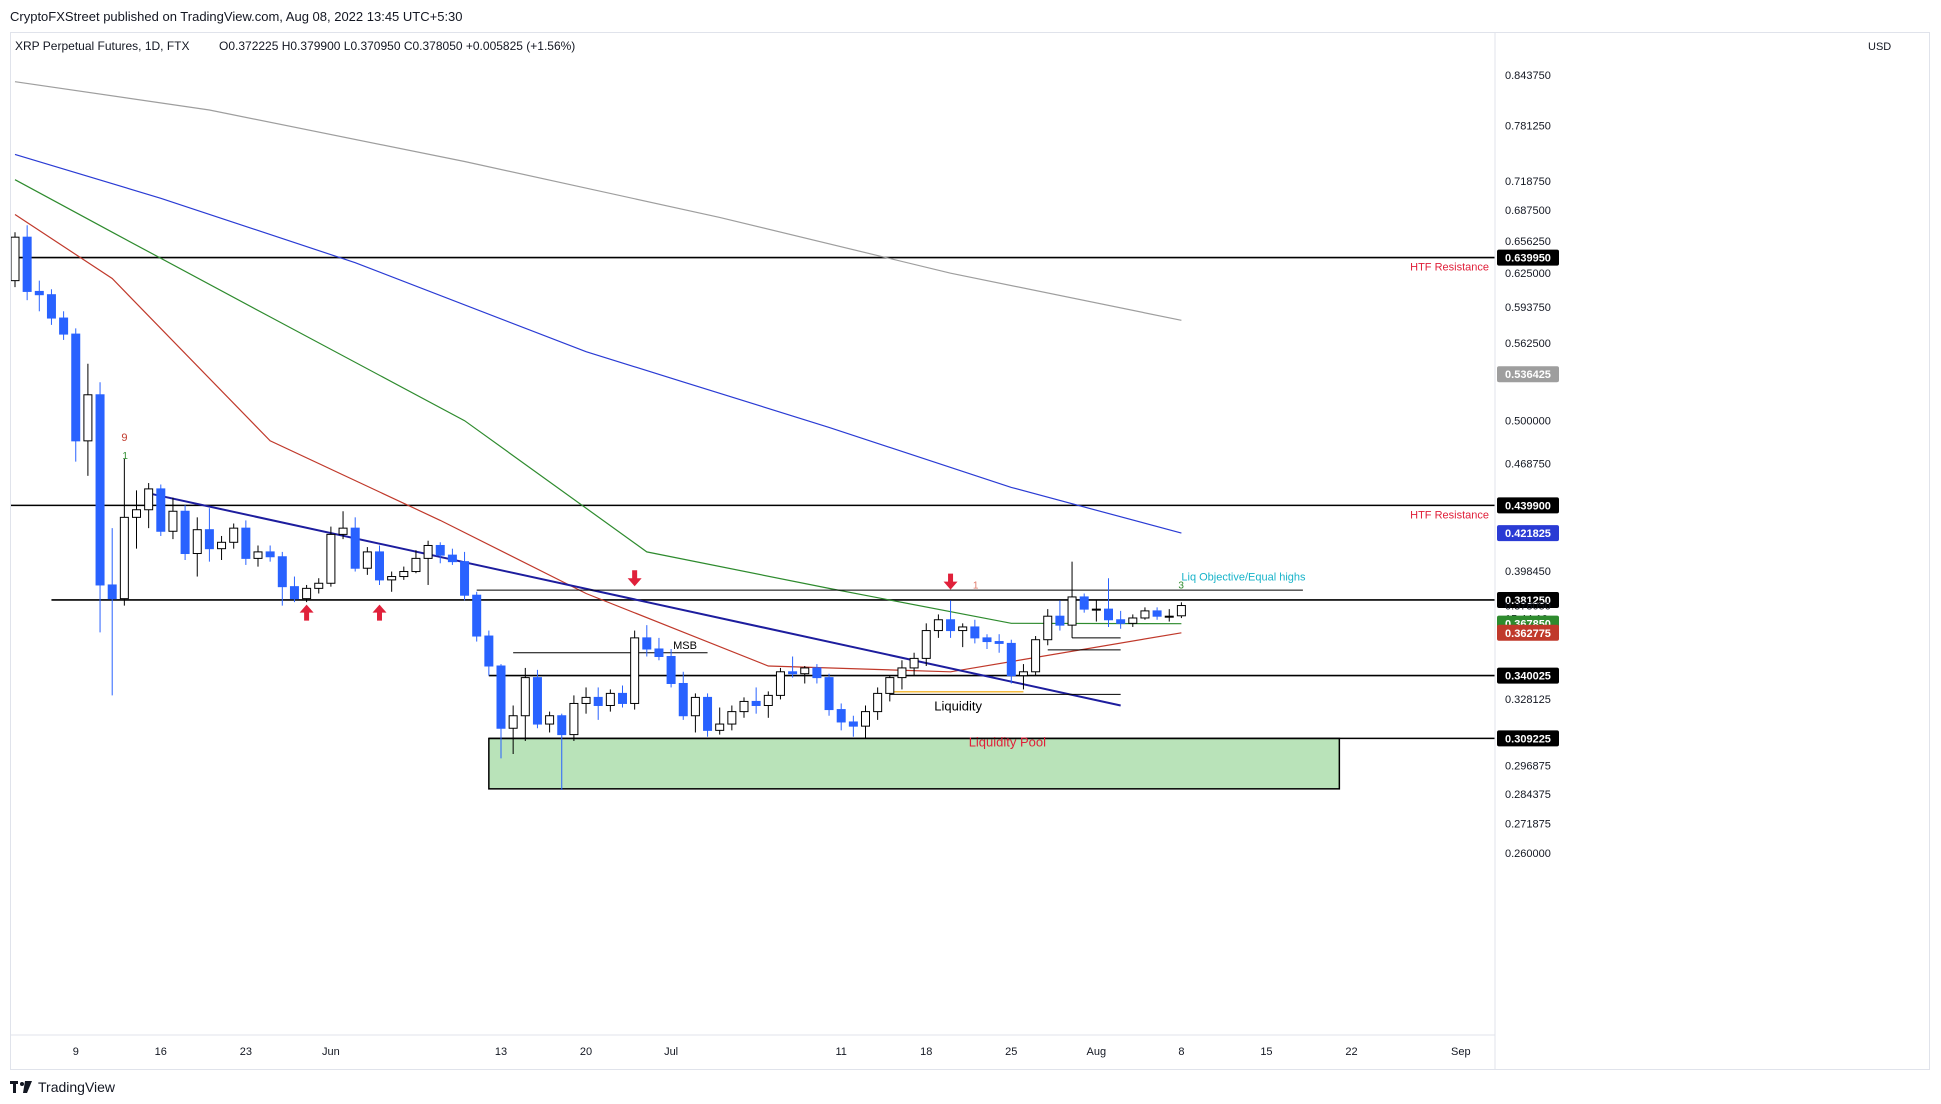 Image resolution: width=1941 pixels, height=1104 pixels. I want to click on td-count-3: 3, so click(1181, 585).